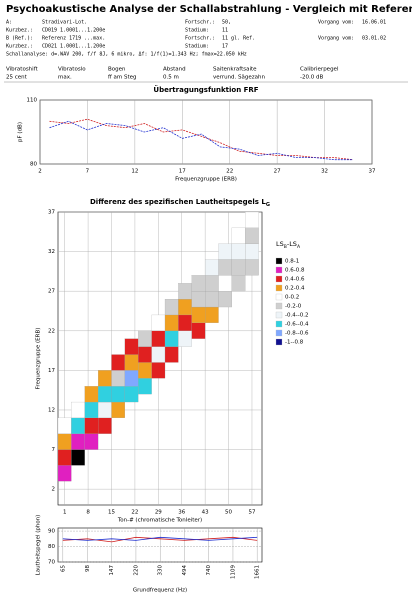 The image size is (412, 600). I want to click on header-field: CD021 1.0001...1.200e, so click(73, 47).